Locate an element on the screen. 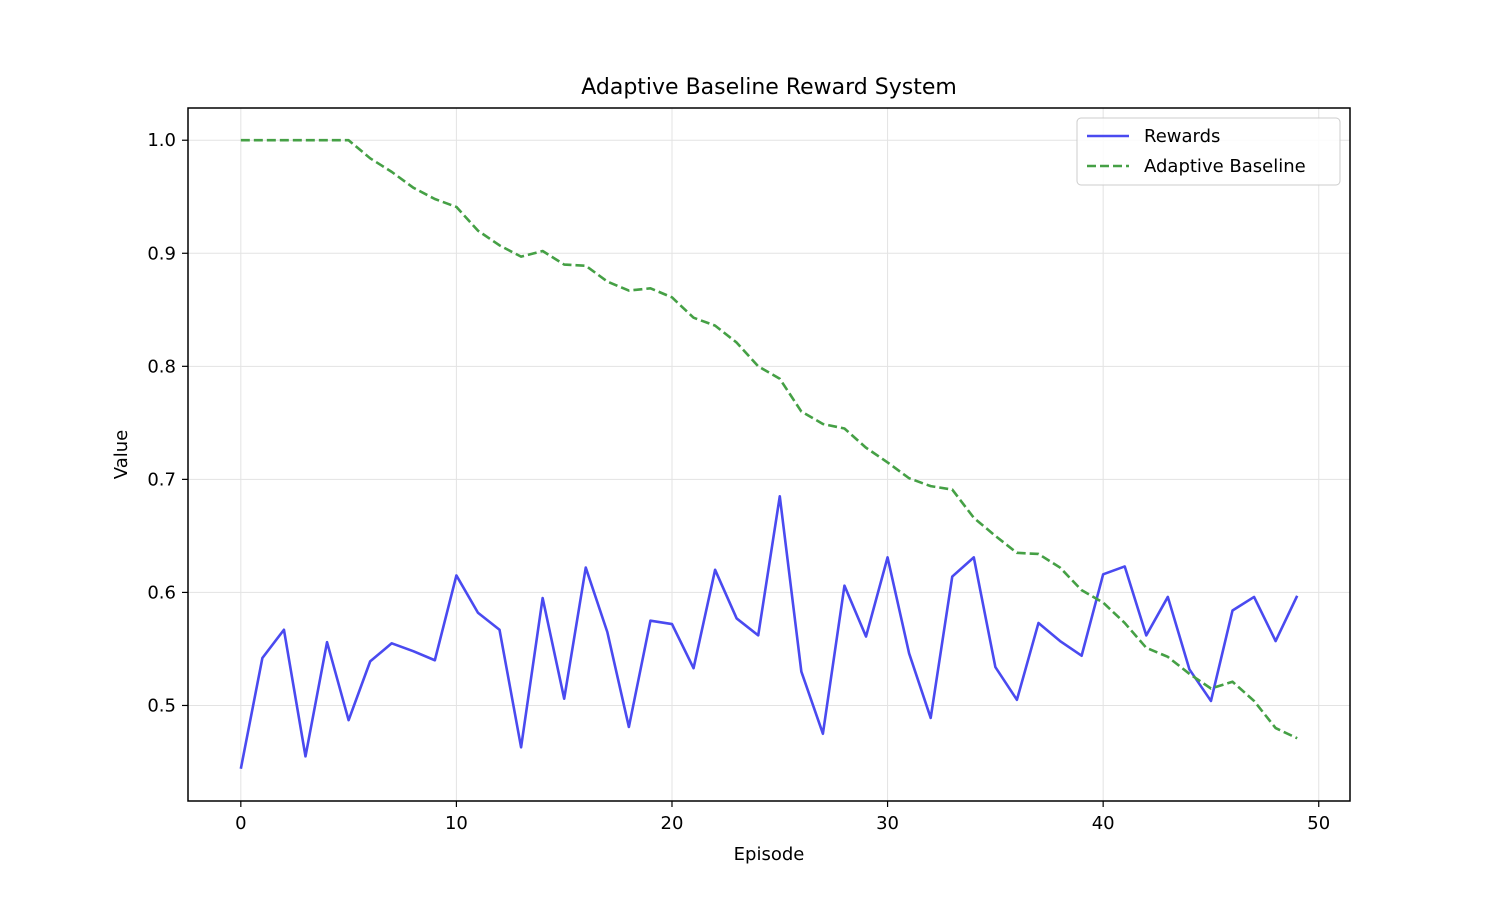  y-axis: 0.5 0.6 0.7 0.8 0.9 1.0 is located at coordinates (167, 423).